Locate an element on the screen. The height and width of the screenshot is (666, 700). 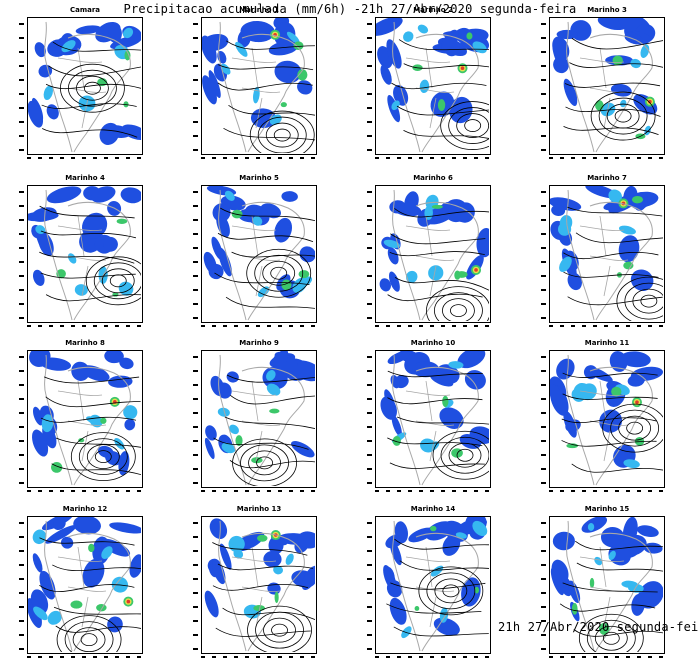
forecast-panel: Marinho 13 is located at coordinates (255, 585).